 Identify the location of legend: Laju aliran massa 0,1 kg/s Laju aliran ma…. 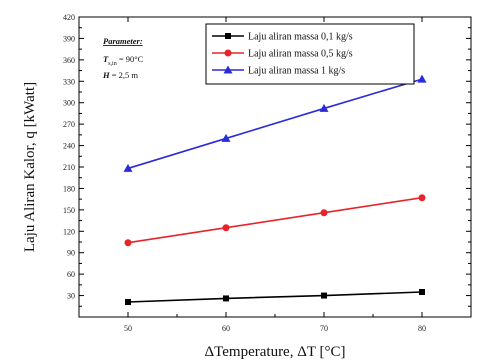
(310, 54).